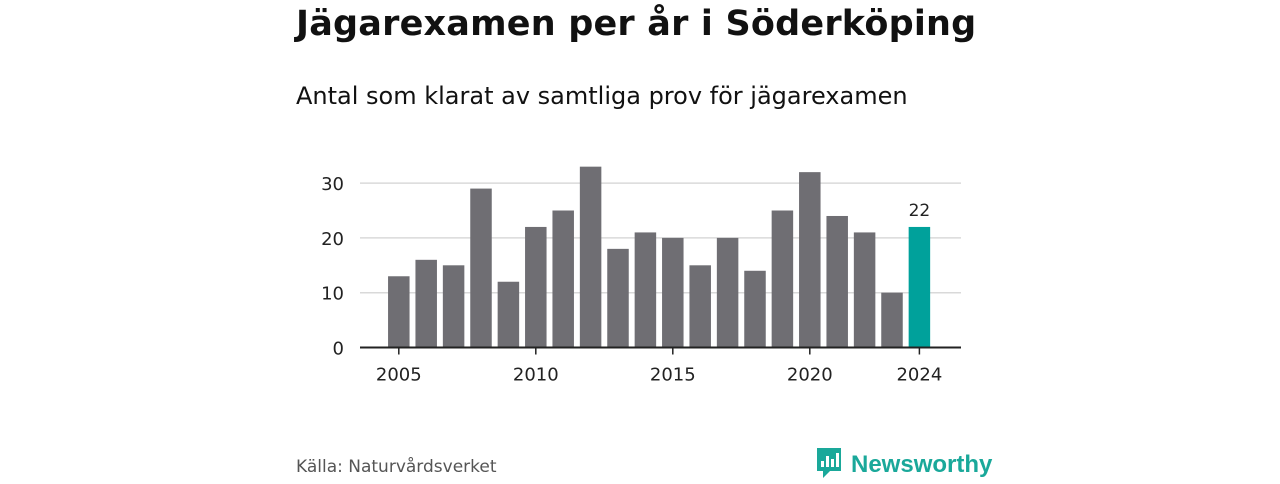  I want to click on bar-2009, so click(508, 314).